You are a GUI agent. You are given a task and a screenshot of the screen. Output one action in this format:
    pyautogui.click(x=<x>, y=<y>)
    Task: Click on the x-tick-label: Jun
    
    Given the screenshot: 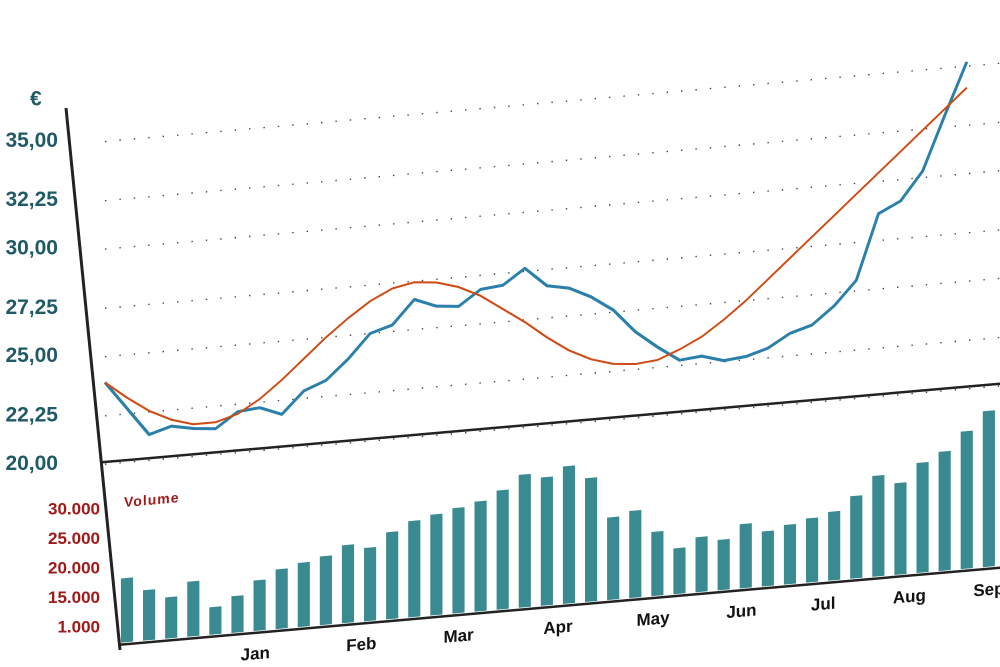 What is the action you would take?
    pyautogui.click(x=741, y=612)
    